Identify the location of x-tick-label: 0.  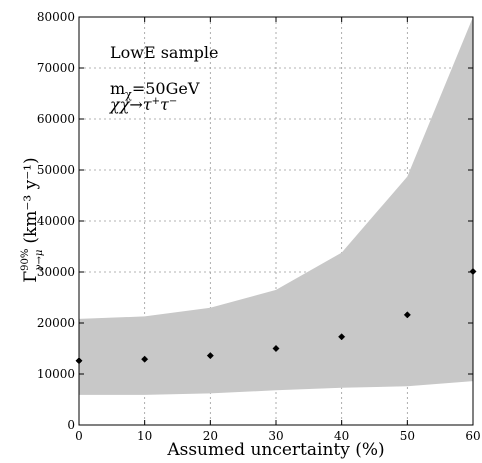
(79, 436).